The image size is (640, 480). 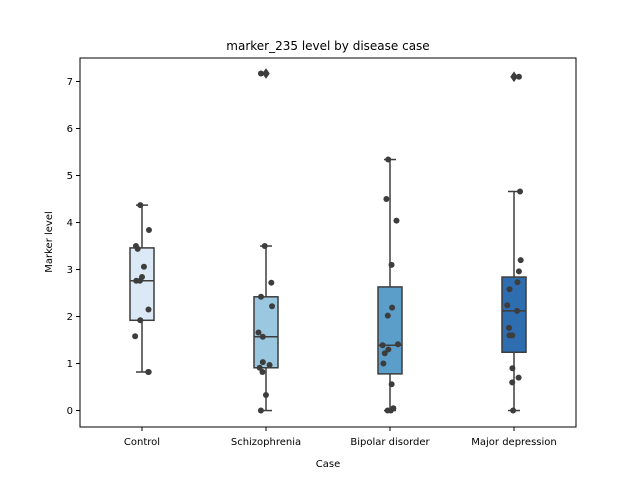 I want to click on x-tick-label: Bipolar disorder, so click(x=390, y=442).